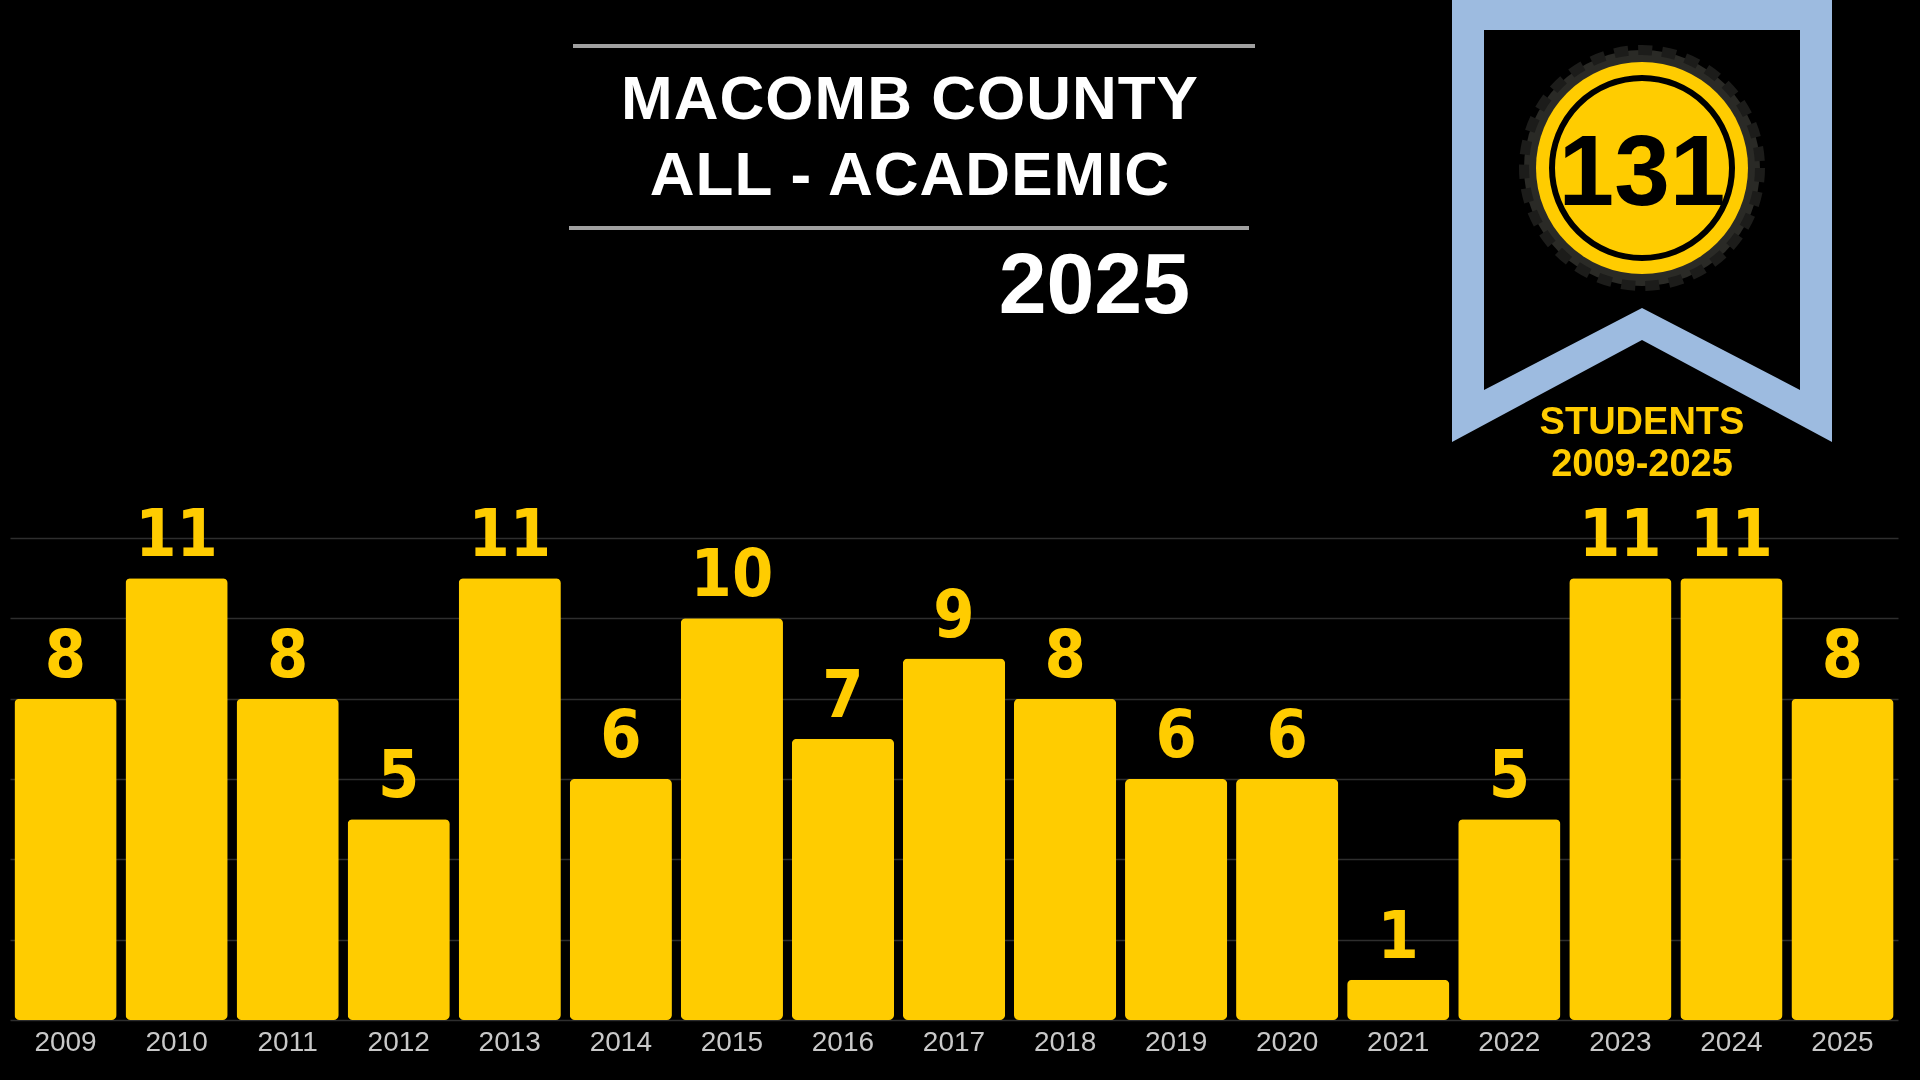  What do you see at coordinates (1287, 1041) in the screenshot?
I see `x-tick-label: 2020` at bounding box center [1287, 1041].